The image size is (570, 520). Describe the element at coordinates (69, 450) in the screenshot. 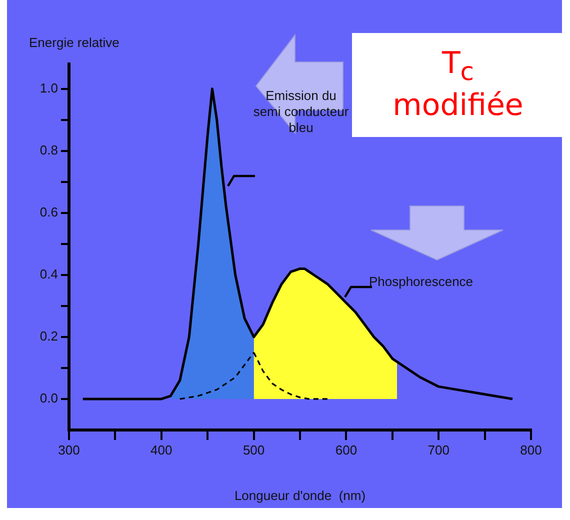

I see `x-tick-label: 300` at that location.